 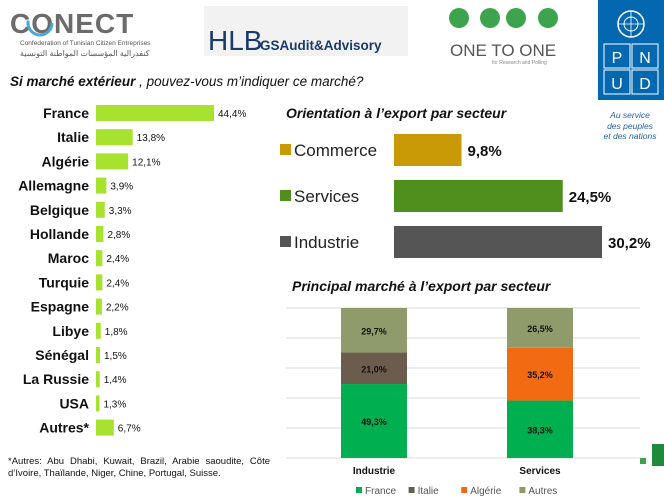 What do you see at coordinates (70, 331) in the screenshot?
I see `country-label: Libye` at bounding box center [70, 331].